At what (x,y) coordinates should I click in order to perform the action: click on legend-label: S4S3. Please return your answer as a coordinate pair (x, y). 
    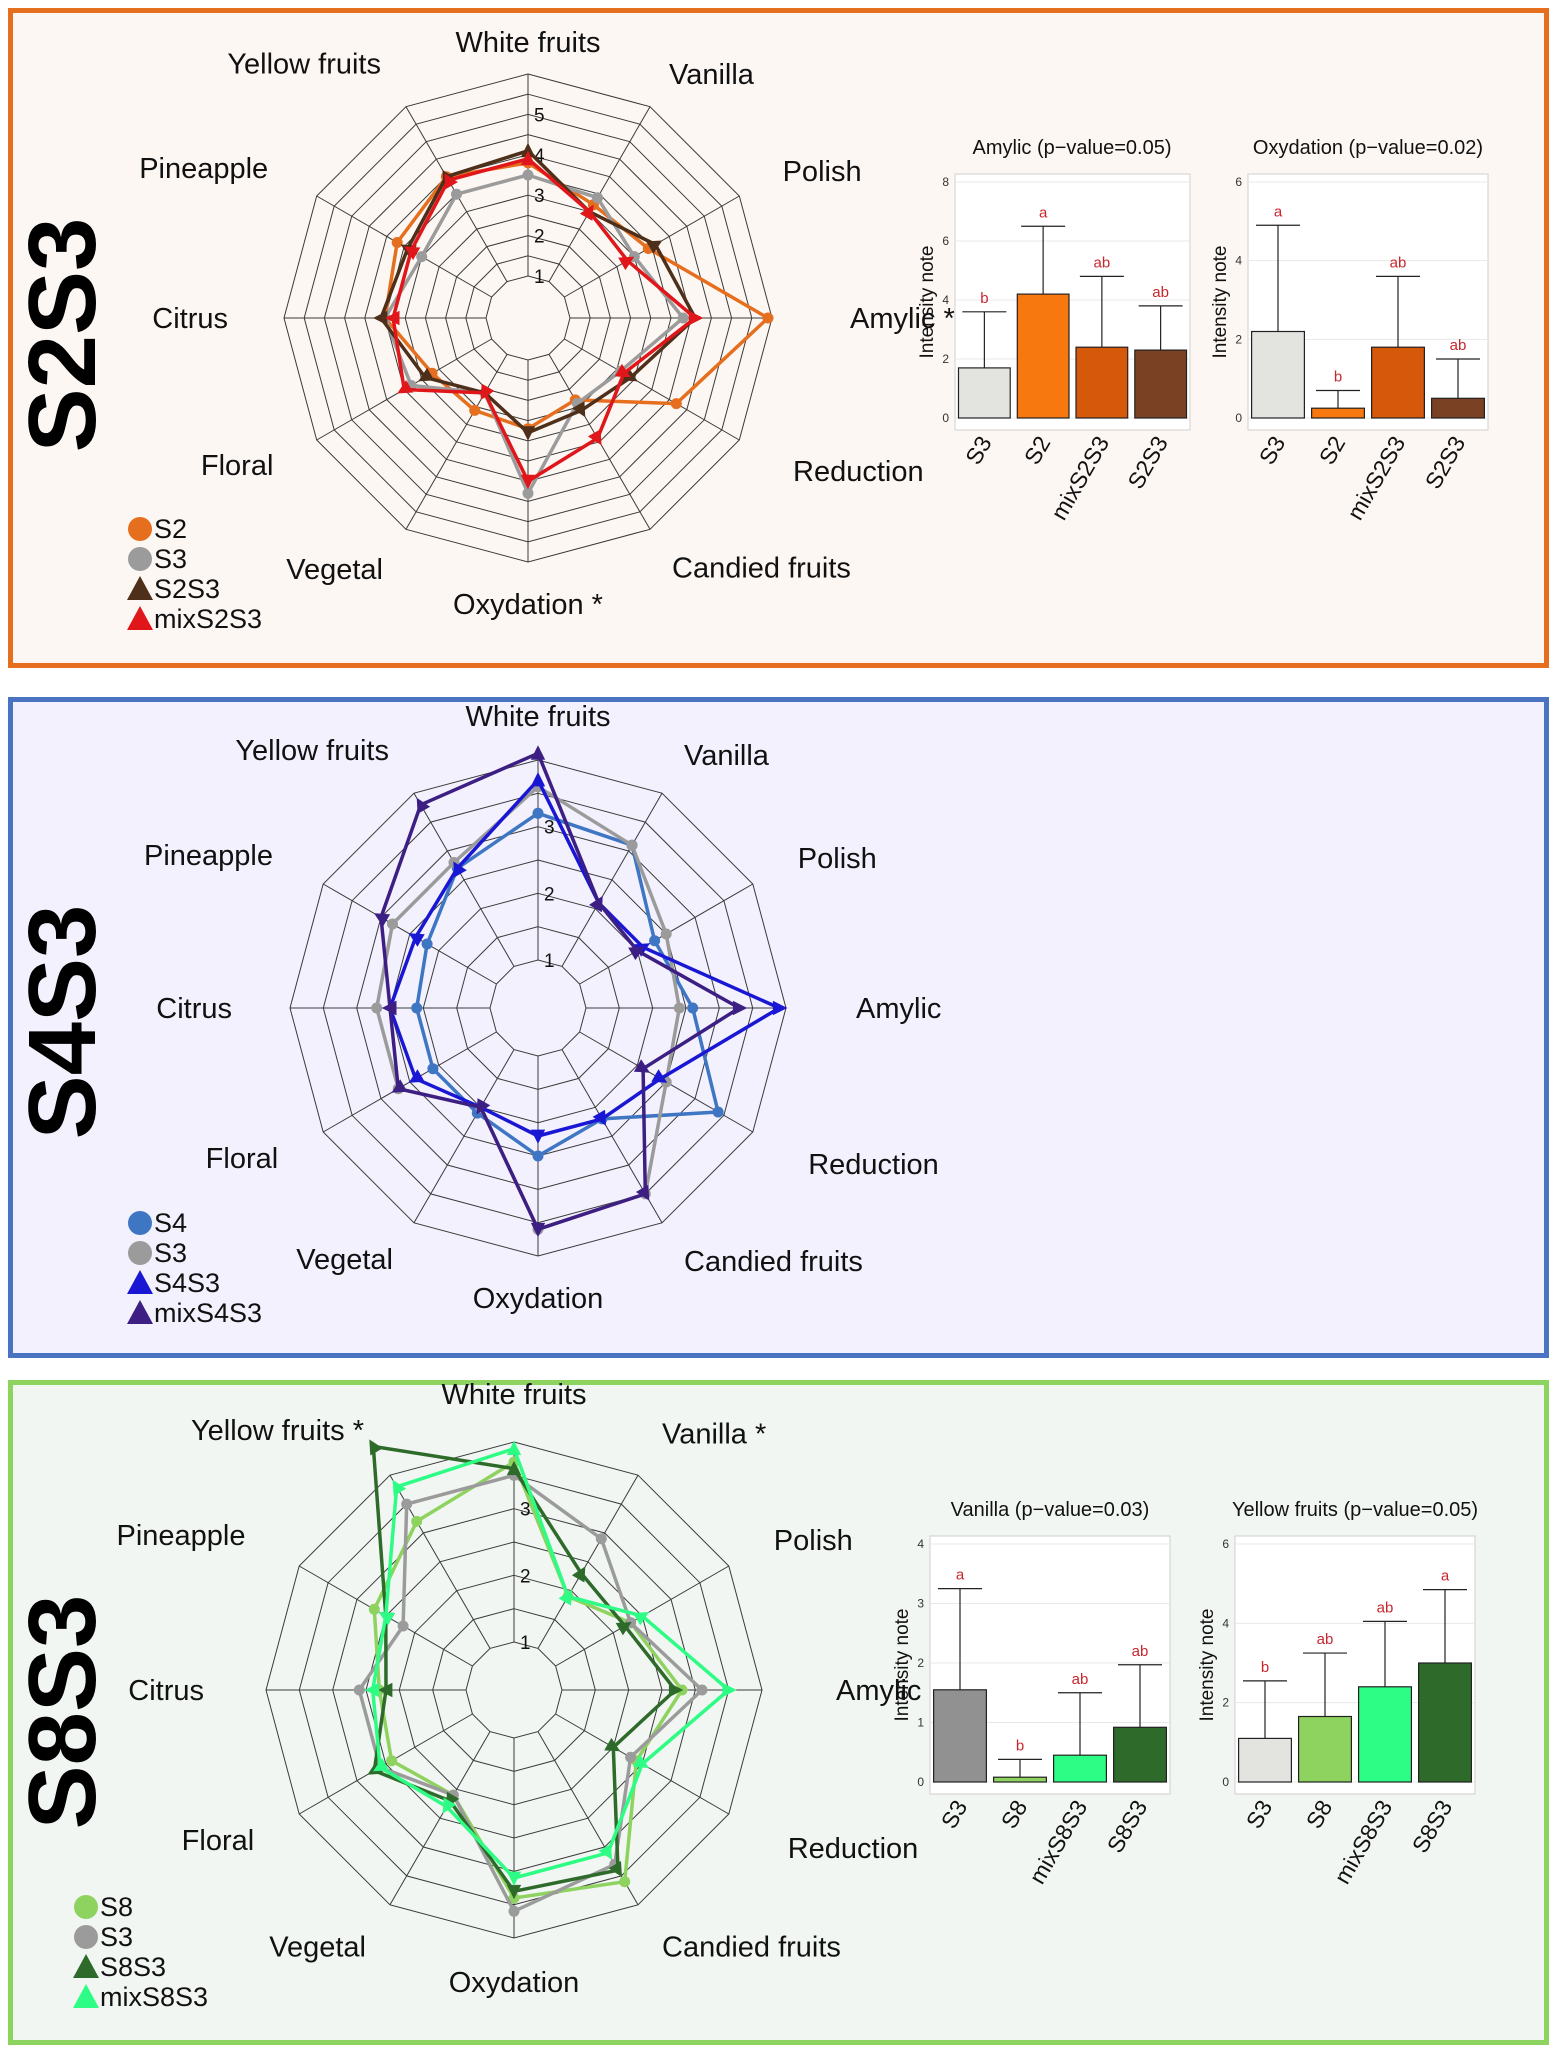
    Looking at the image, I should click on (187, 1283).